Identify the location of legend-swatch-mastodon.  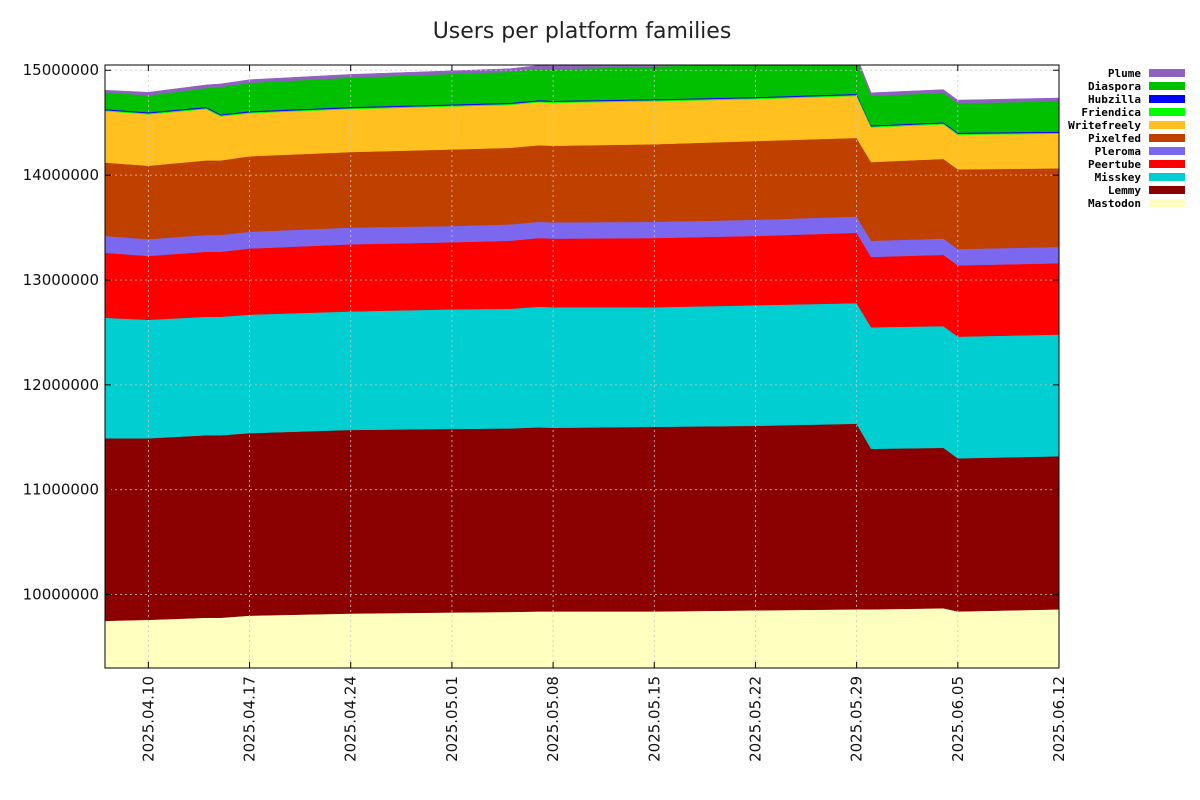
(1167, 203).